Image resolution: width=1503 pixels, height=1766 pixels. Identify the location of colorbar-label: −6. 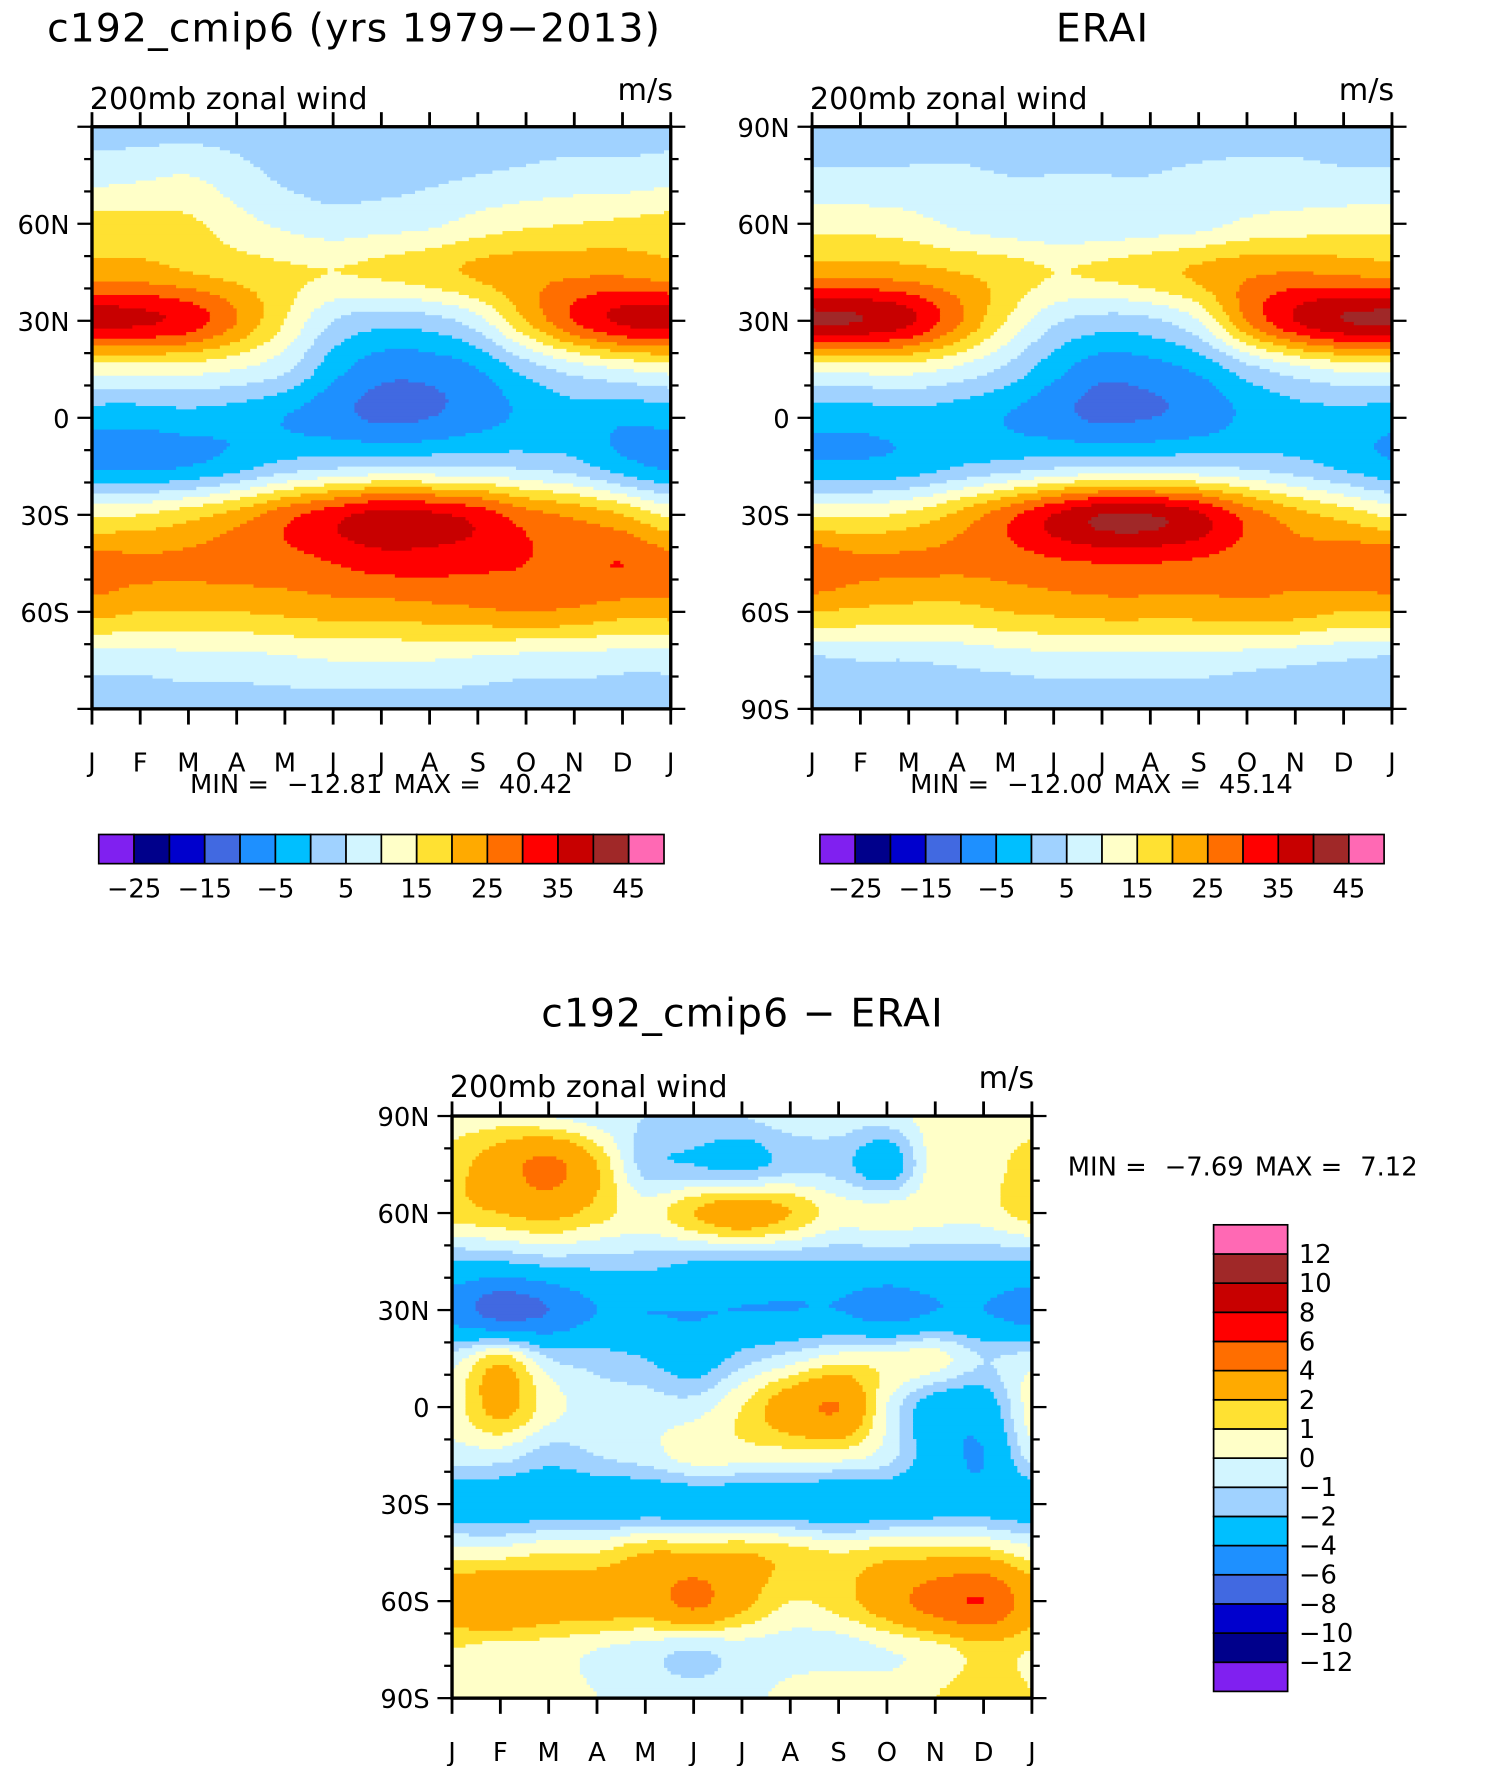
(1318, 1576).